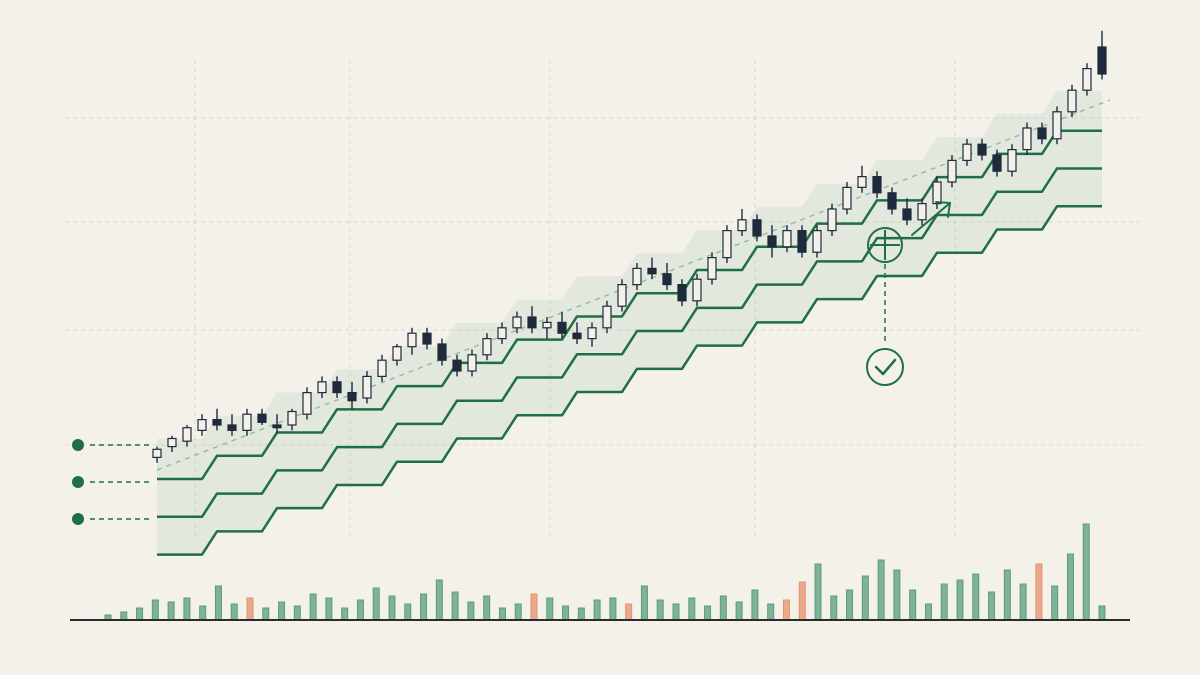 The width and height of the screenshot is (1200, 675). What do you see at coordinates (605, 572) in the screenshot?
I see `volume-layer` at bounding box center [605, 572].